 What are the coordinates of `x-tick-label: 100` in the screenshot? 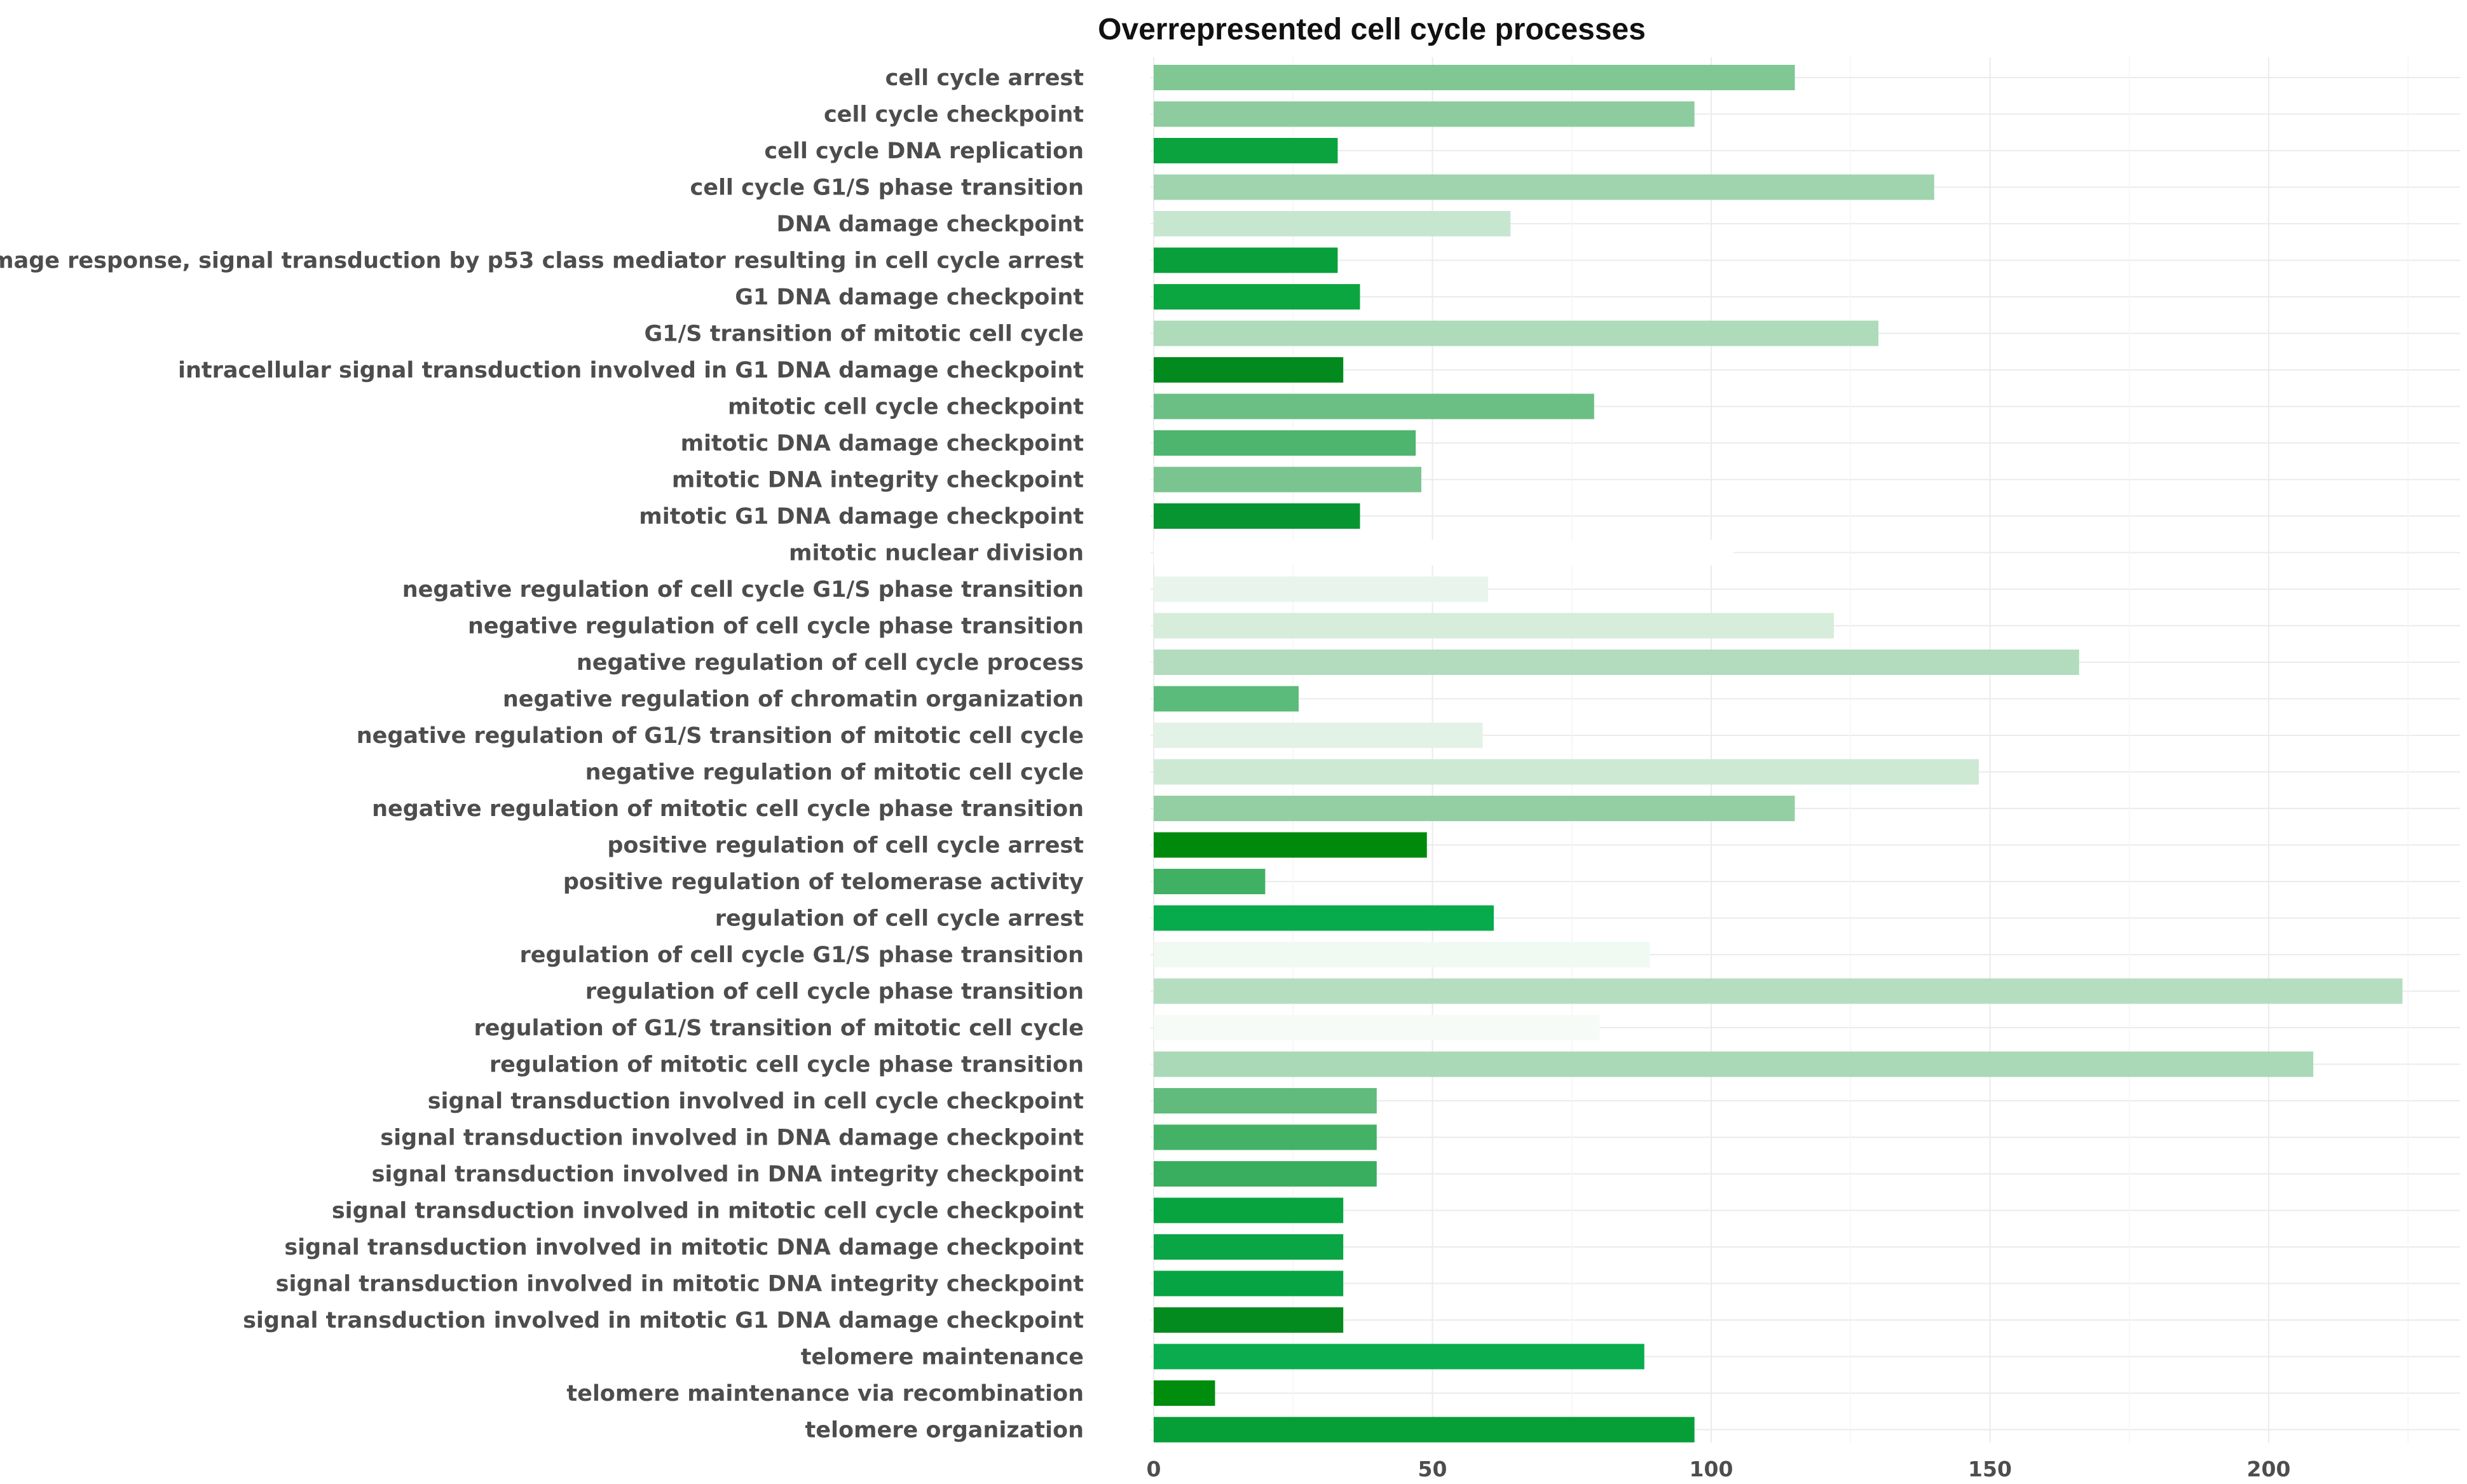 It's located at (1711, 1469).